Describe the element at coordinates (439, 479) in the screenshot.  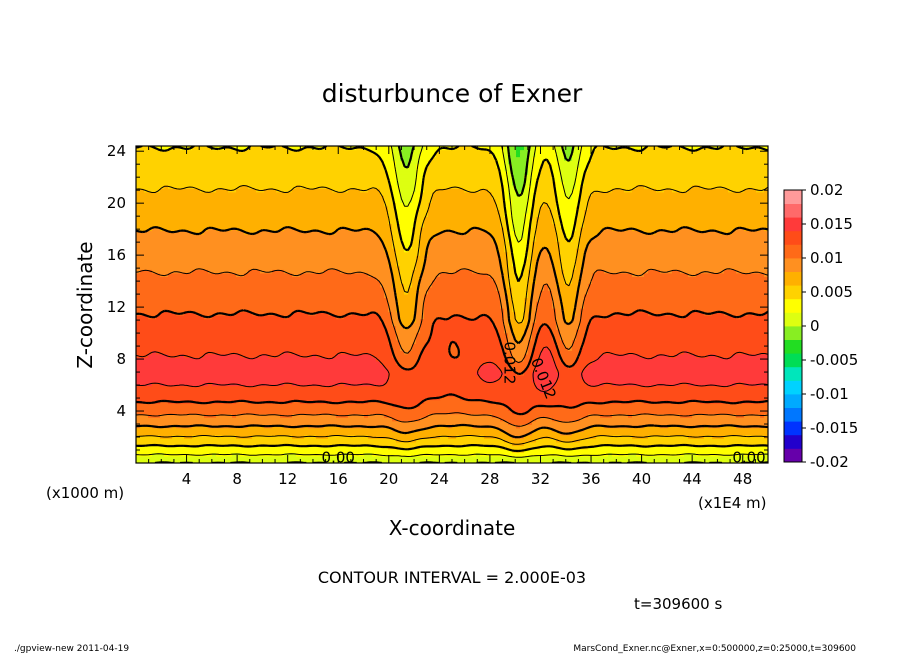
I see `x-tick-label: 24` at that location.